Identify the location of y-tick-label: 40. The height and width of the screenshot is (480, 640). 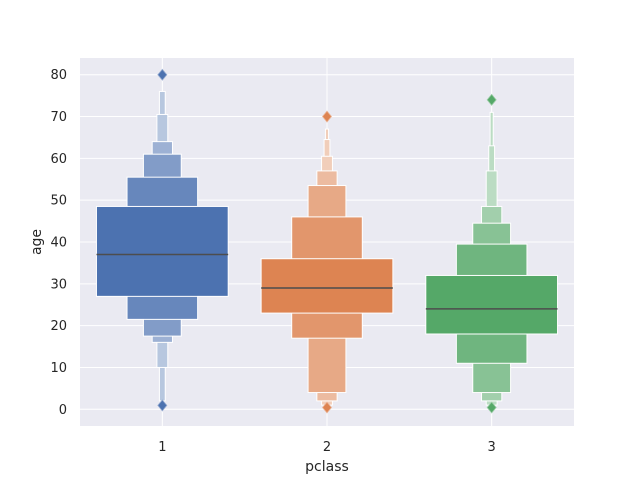
(58, 243).